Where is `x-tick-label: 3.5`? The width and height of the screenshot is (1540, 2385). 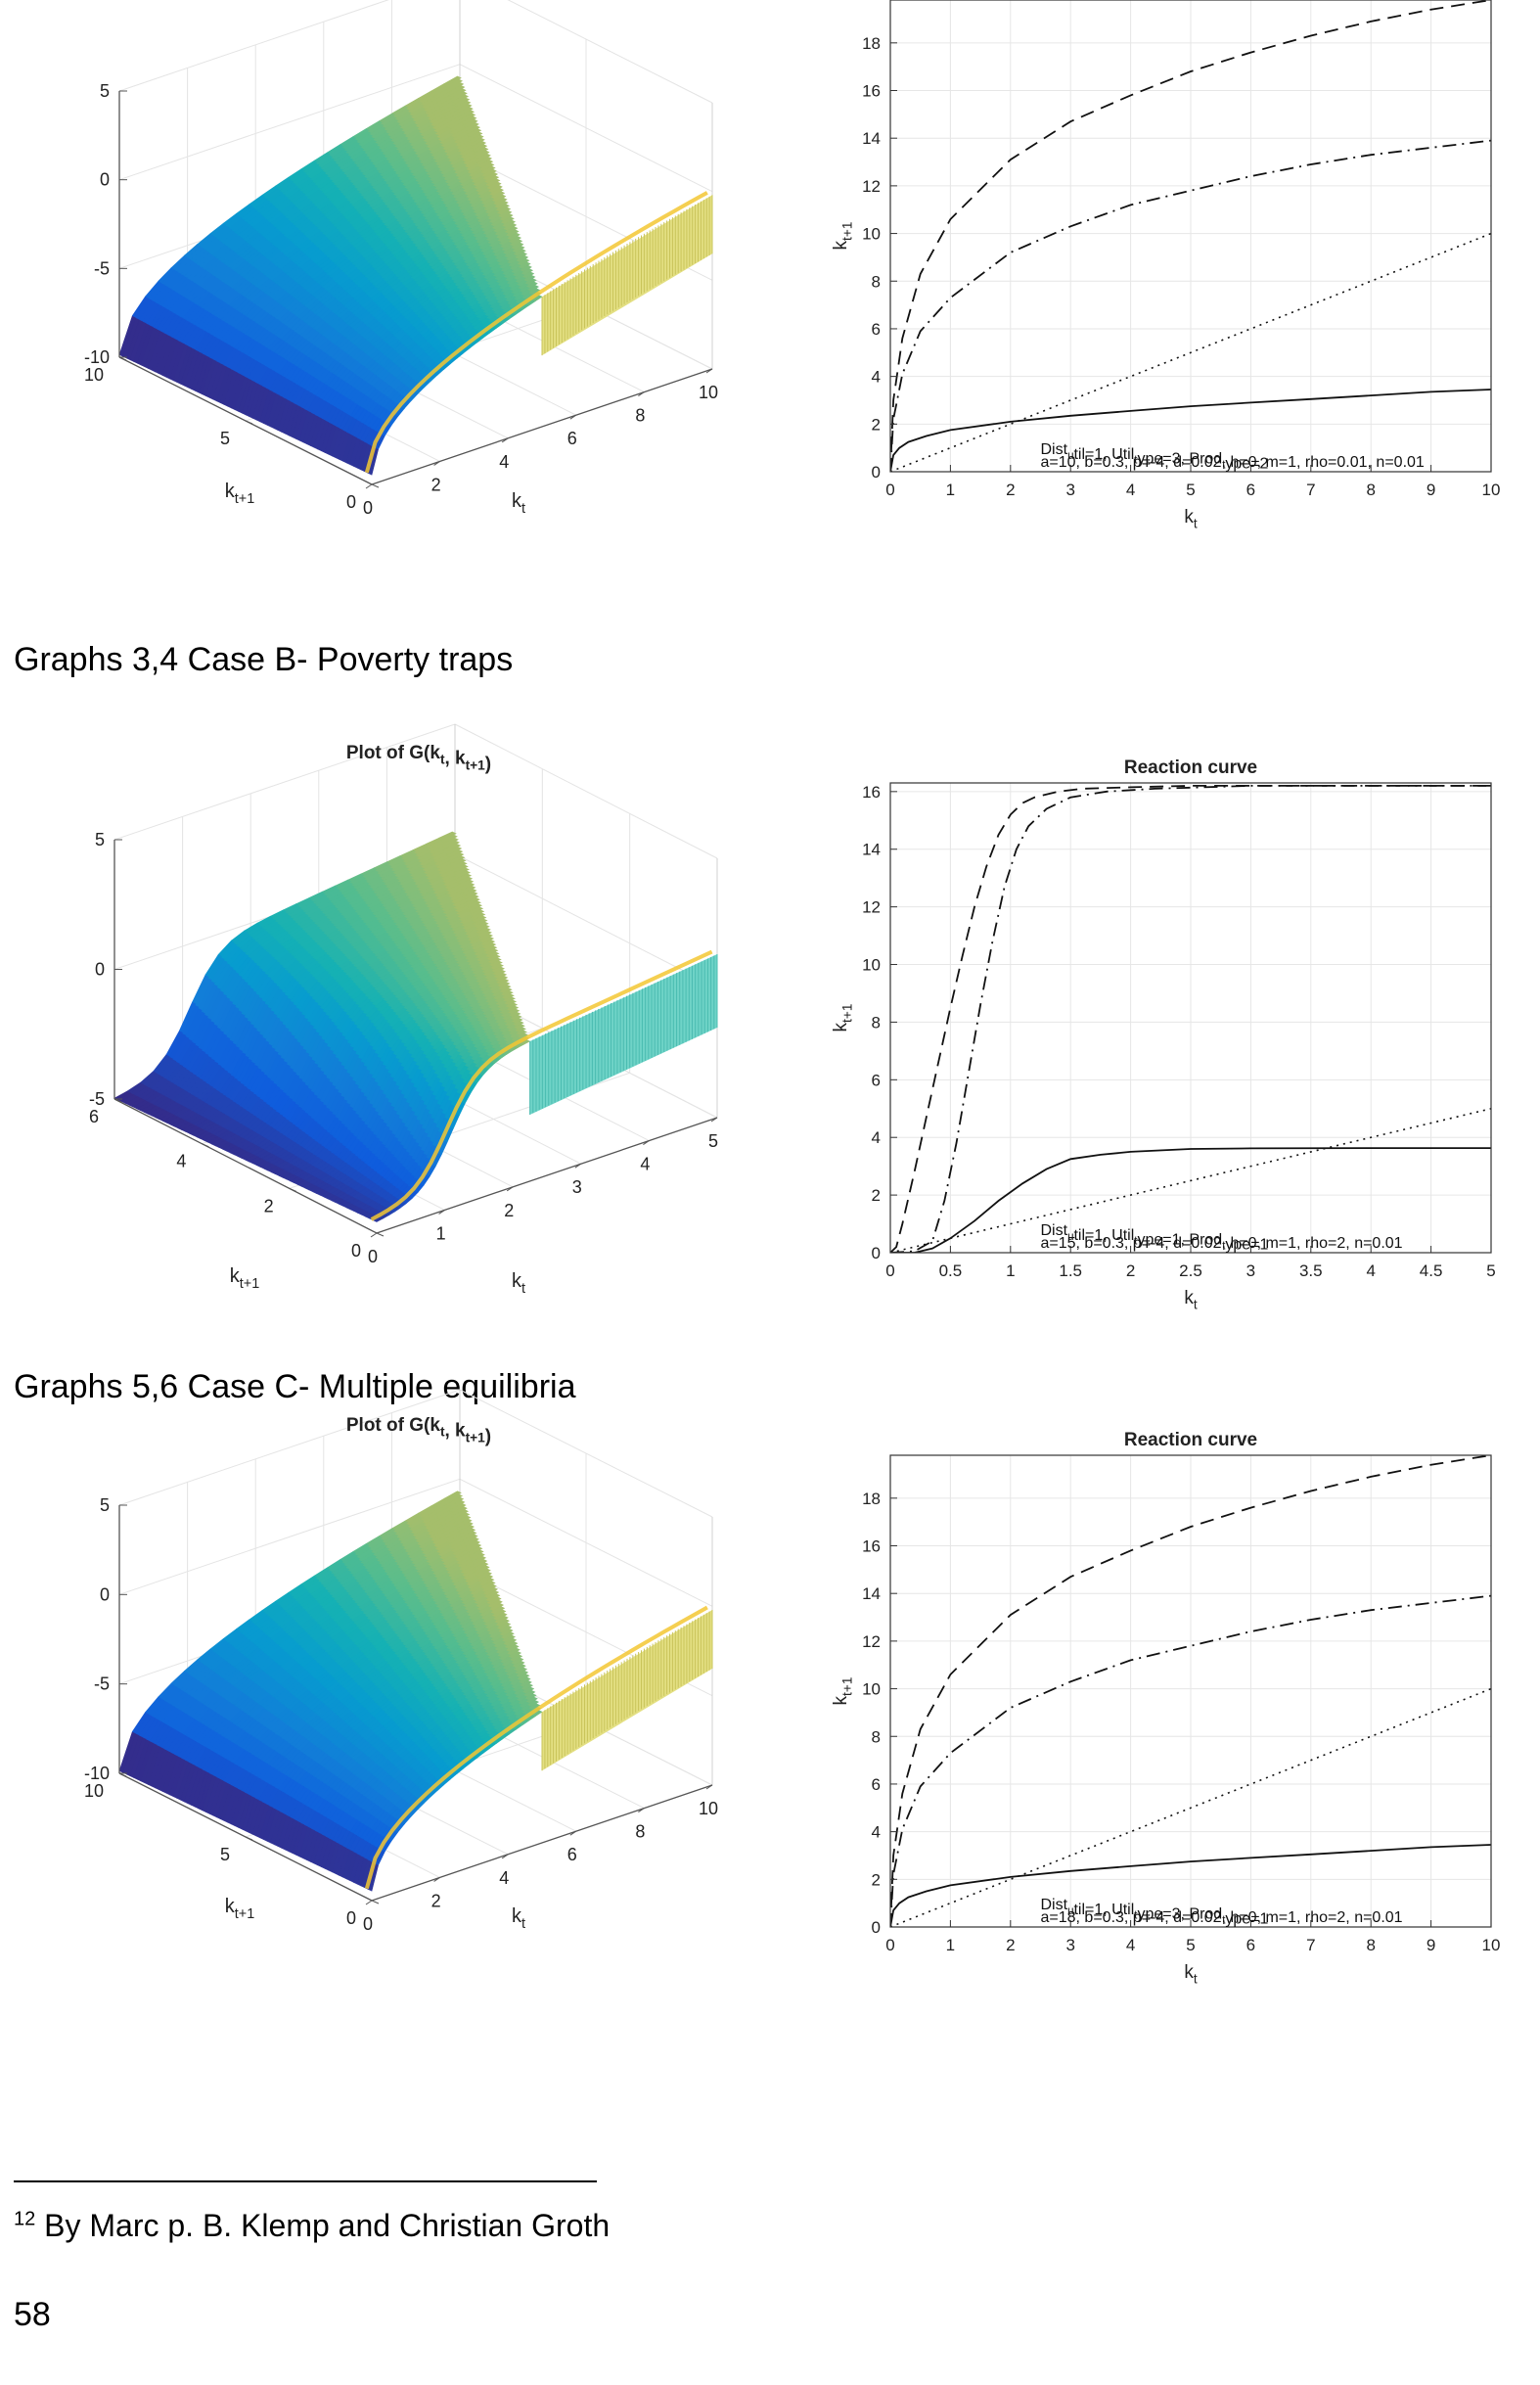
x-tick-label: 3.5 is located at coordinates (1311, 1270).